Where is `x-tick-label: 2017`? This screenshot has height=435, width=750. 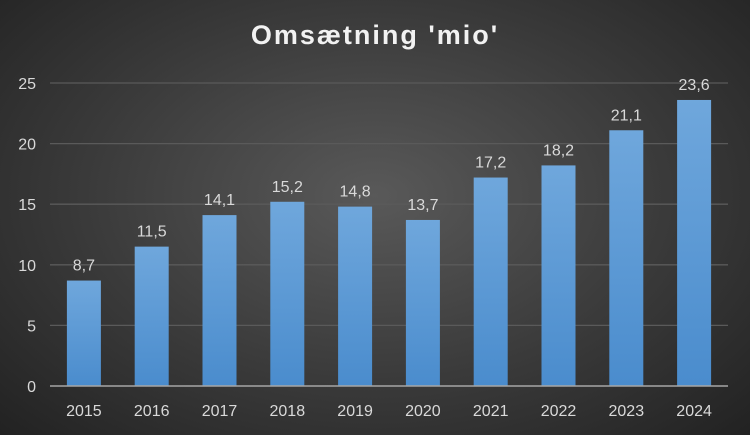 x-tick-label: 2017 is located at coordinates (220, 411).